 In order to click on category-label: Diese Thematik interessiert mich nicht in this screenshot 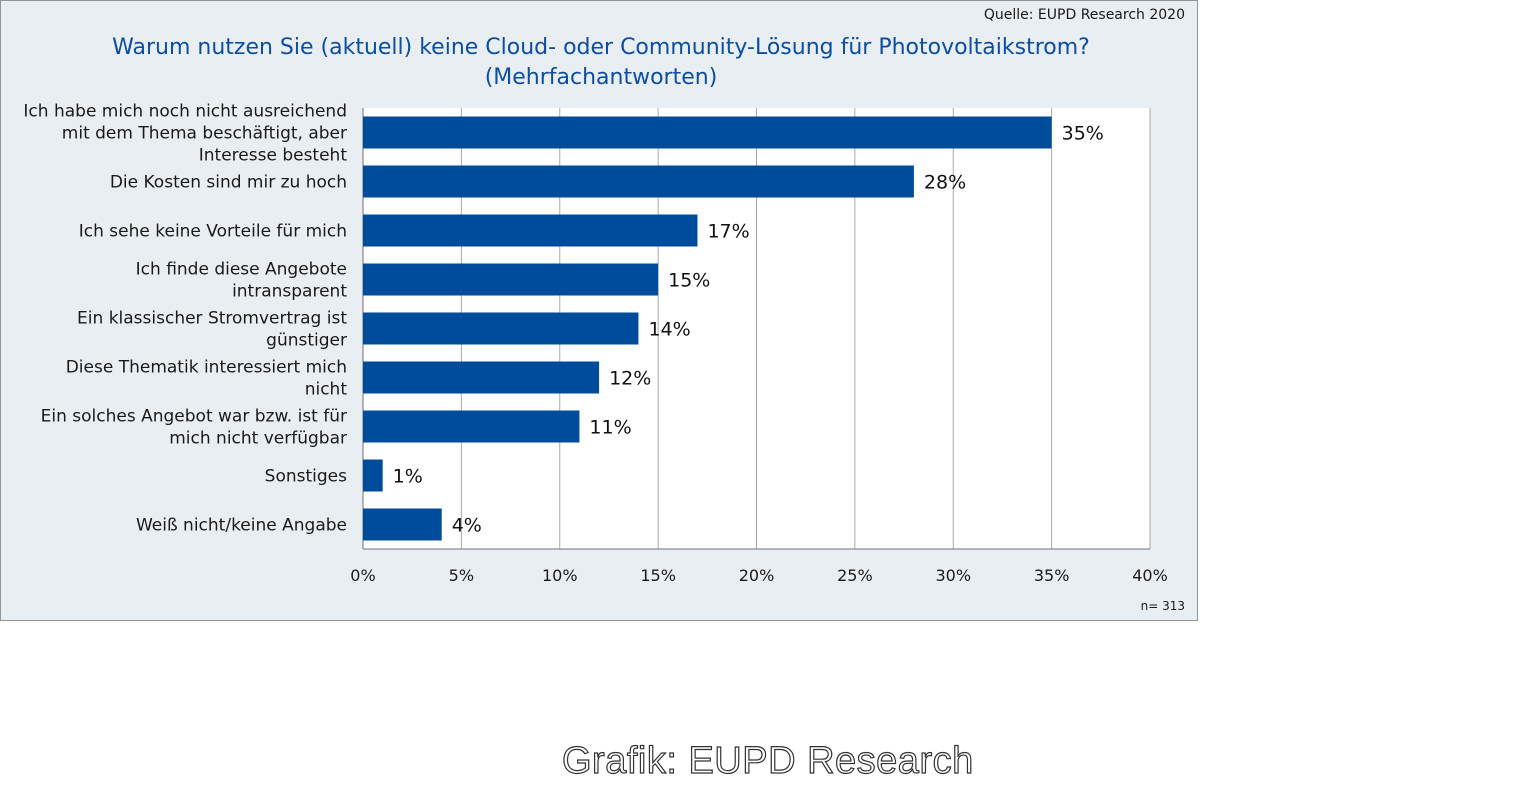, I will do `click(207, 379)`.